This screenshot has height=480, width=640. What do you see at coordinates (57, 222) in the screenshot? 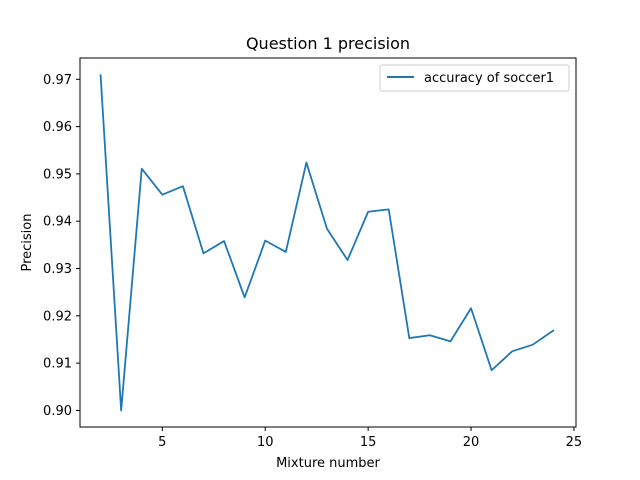
I see `y-tick-label: 0.94` at bounding box center [57, 222].